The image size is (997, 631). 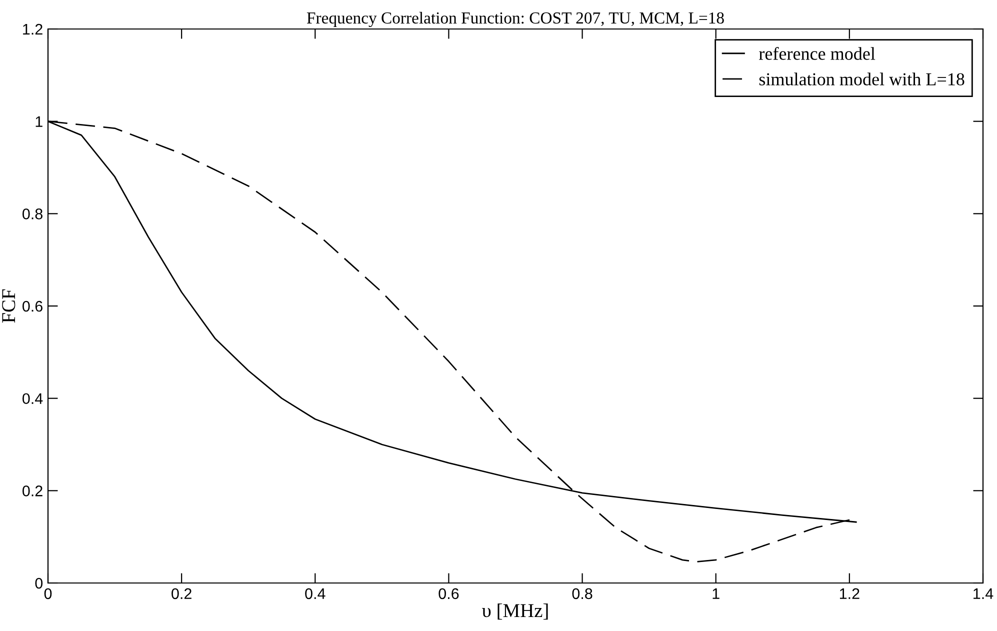 What do you see at coordinates (448, 594) in the screenshot?
I see `x-tick-label: 0.6` at bounding box center [448, 594].